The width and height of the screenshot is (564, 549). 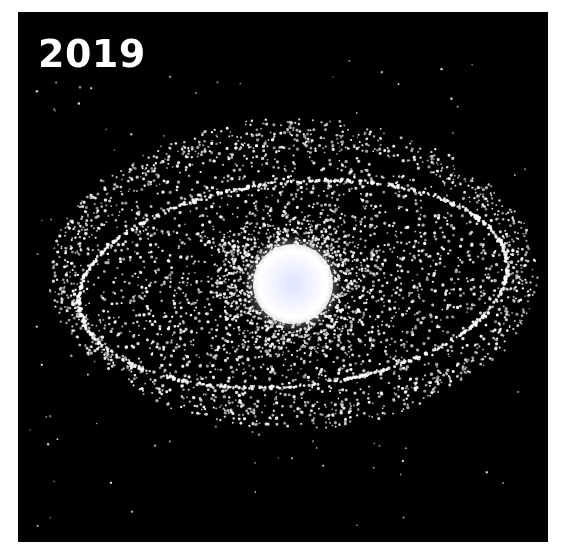 I want to click on year-label: 2019, so click(x=92, y=54).